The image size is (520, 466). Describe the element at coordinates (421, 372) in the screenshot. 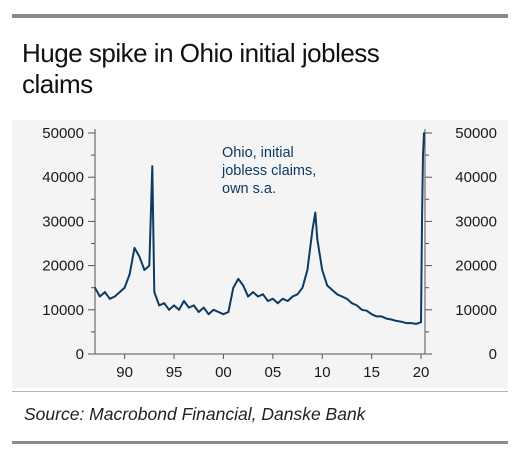

I see `x-tick-label: 20` at that location.